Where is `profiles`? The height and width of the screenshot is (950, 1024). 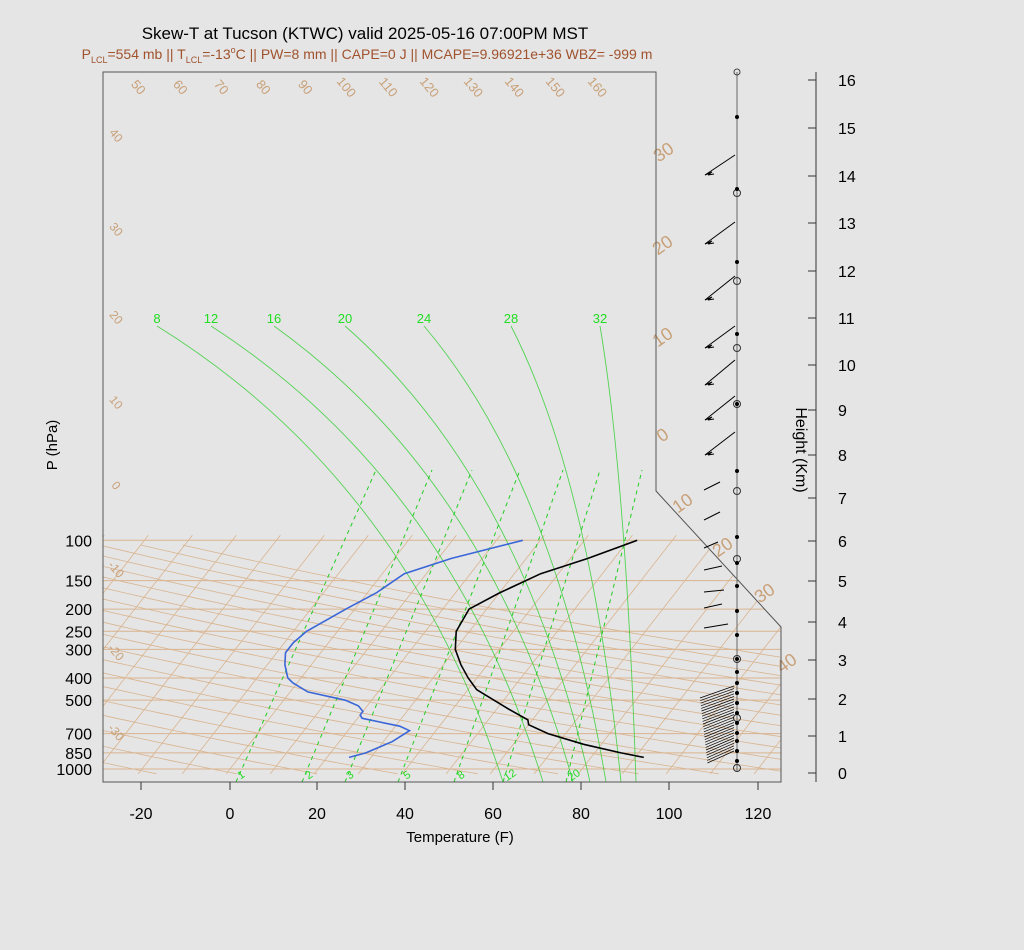
profiles is located at coordinates (464, 649).